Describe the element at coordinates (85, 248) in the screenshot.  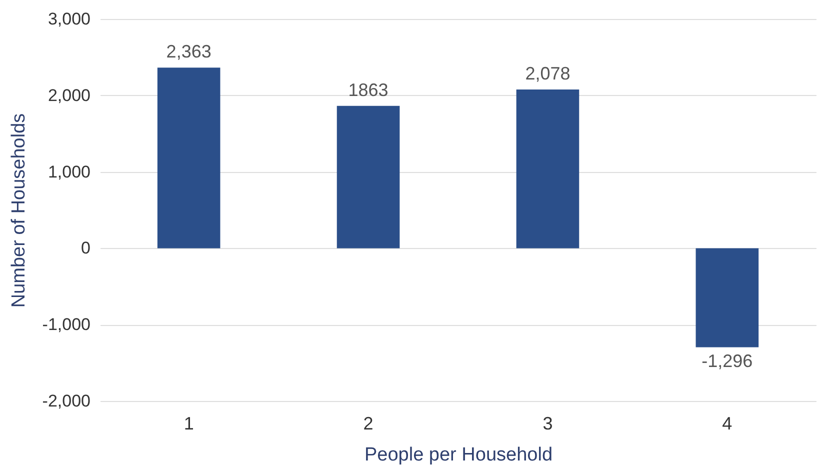
I see `y-tick-label: 0` at that location.